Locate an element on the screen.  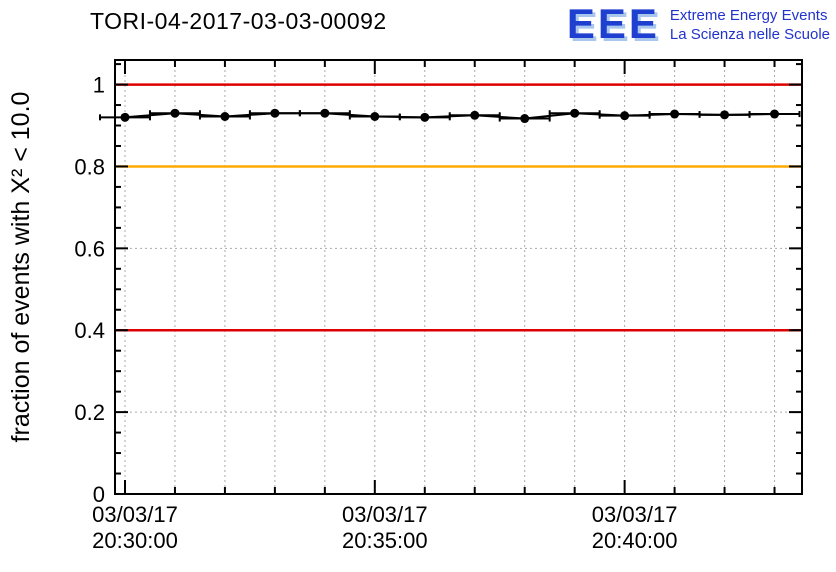
svg-text: 0 is located at coordinates (99, 494).